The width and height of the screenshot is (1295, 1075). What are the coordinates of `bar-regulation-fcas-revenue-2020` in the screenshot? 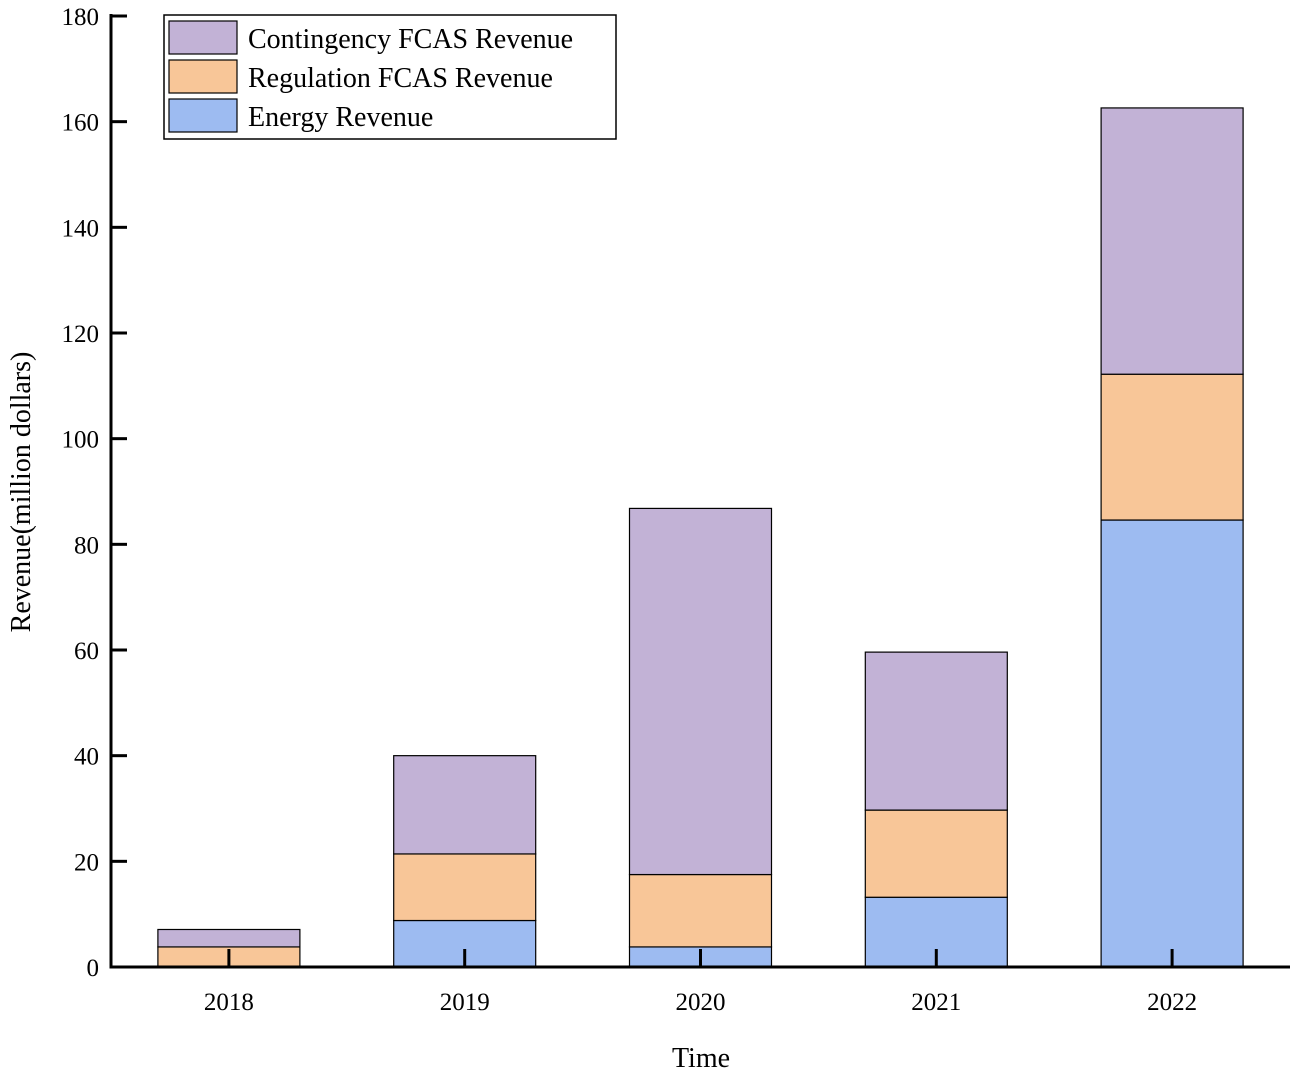 It's located at (700, 910).